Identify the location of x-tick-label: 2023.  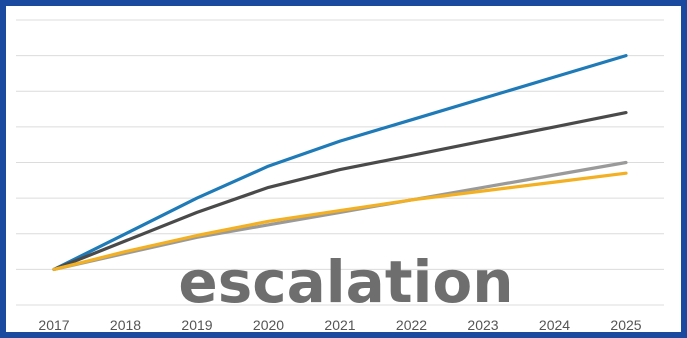
(482, 325).